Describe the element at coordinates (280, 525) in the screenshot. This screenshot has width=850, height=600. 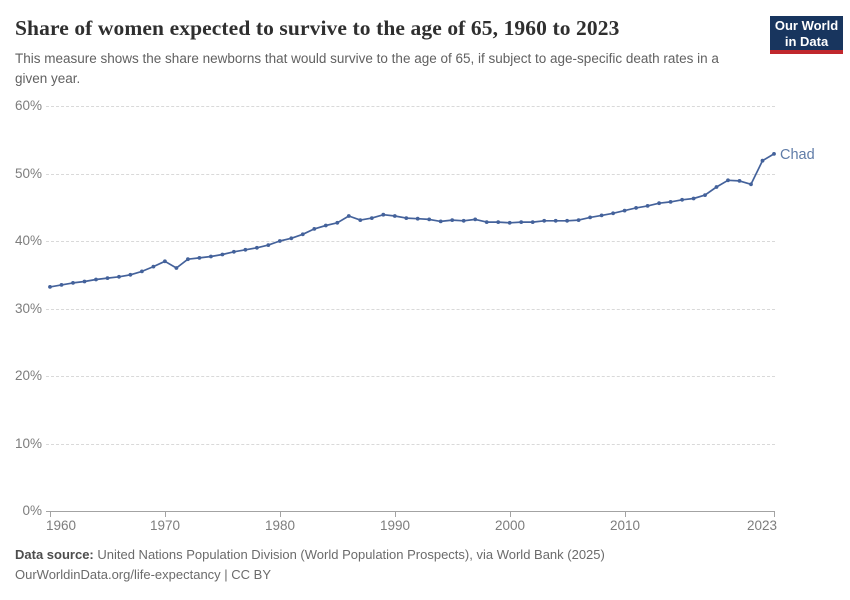
I see `x-axis-tick-label: 1980` at that location.